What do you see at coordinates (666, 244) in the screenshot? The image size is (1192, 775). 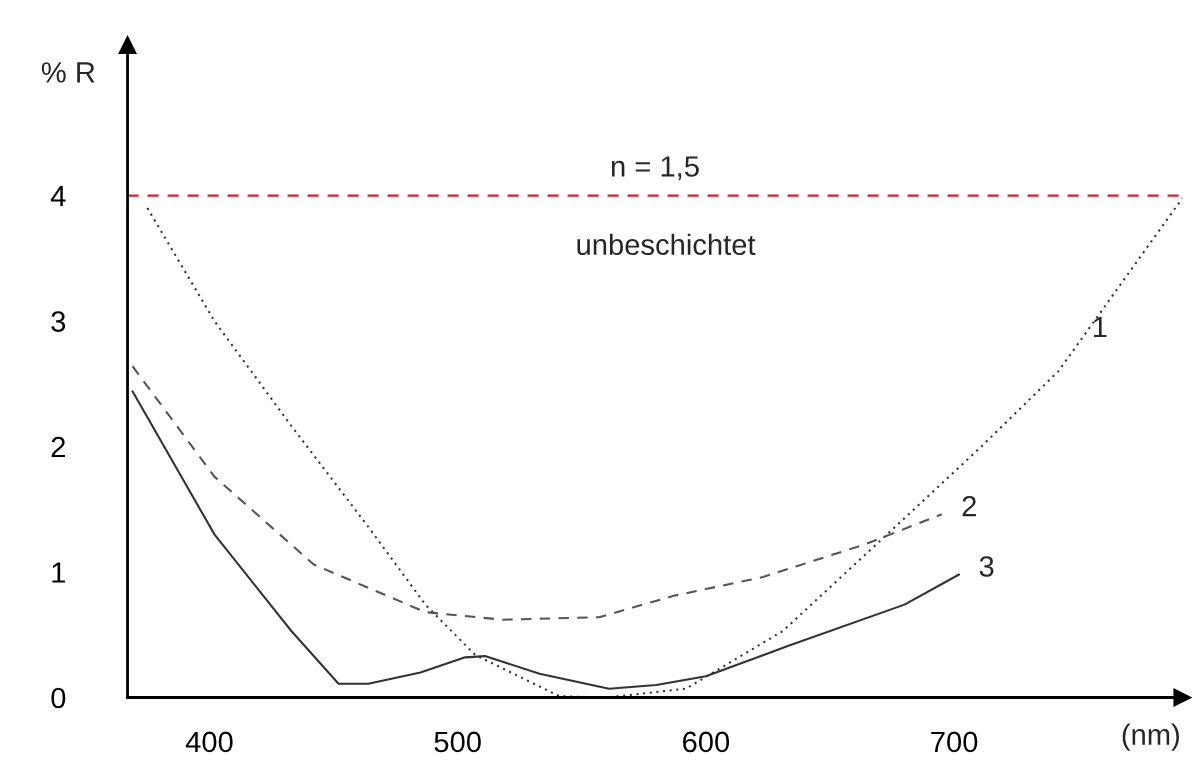 I see `annotation: unbeschichtet` at bounding box center [666, 244].